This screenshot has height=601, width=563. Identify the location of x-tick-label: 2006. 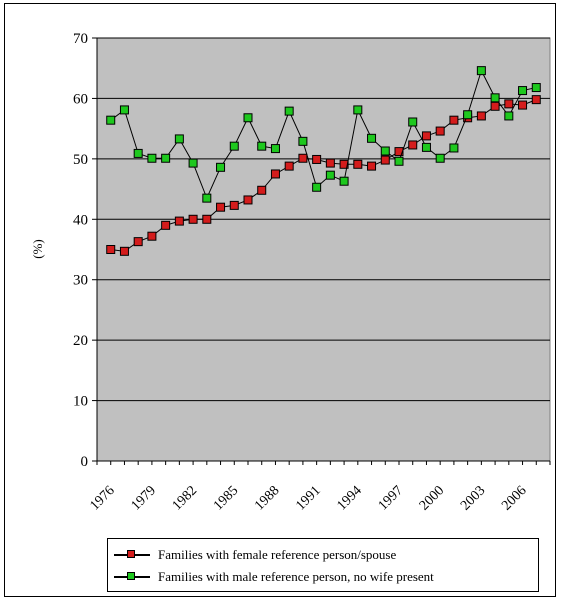
(514, 498).